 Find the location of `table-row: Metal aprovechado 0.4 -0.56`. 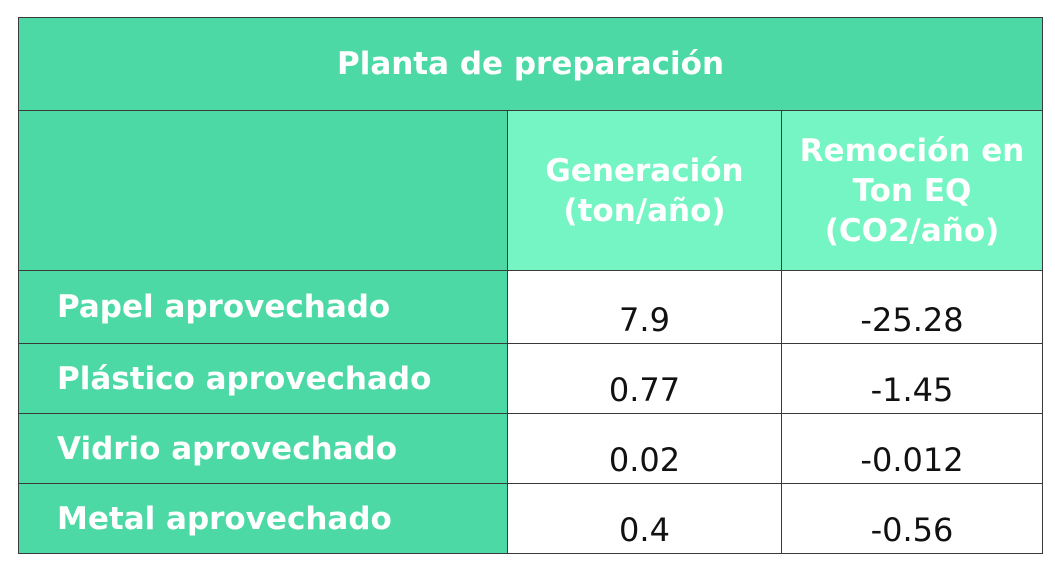

table-row: Metal aprovechado 0.4 -0.56 is located at coordinates (530, 518).